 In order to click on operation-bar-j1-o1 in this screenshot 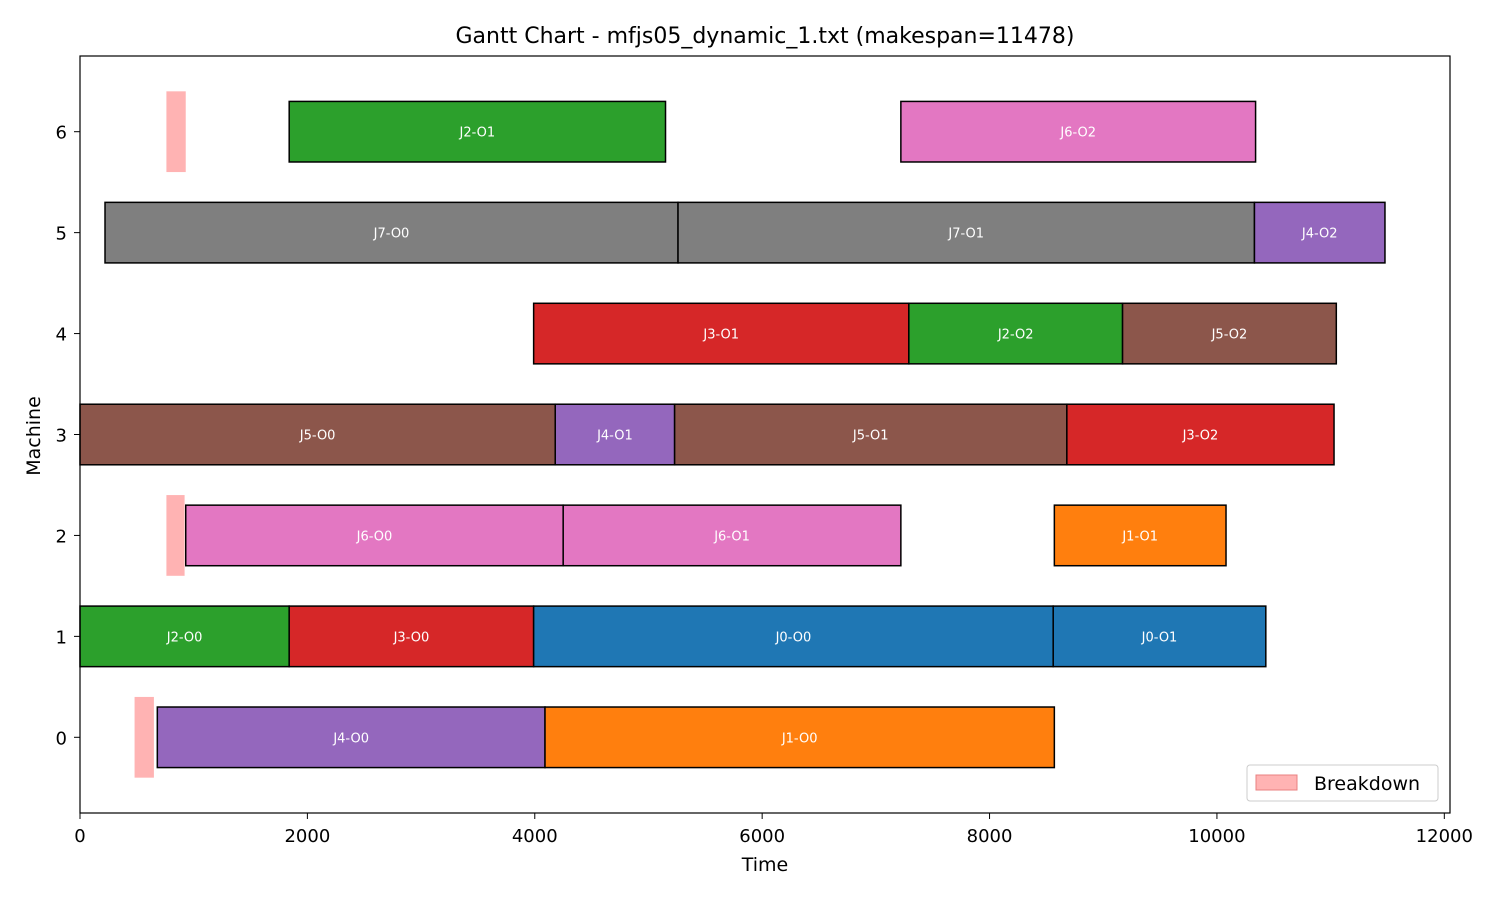, I will do `click(1140, 535)`.